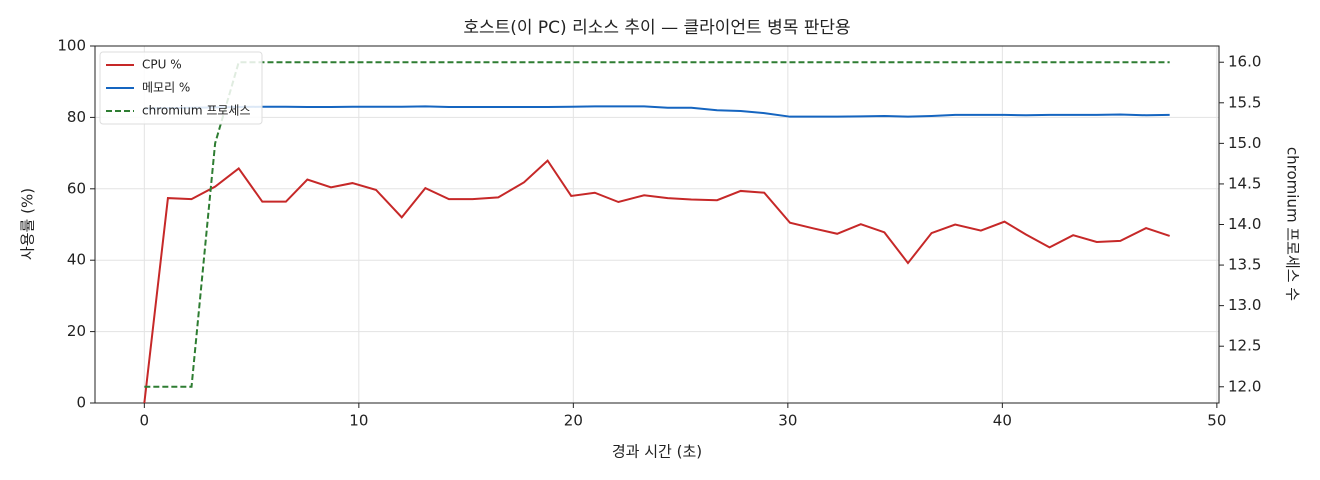 The width and height of the screenshot is (1320, 480). I want to click on x-tick-label: 50, so click(1216, 421).